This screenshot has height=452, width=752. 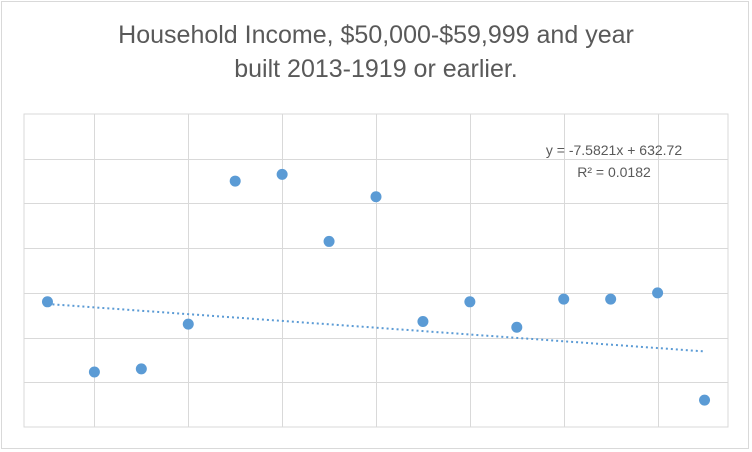 What do you see at coordinates (614, 172) in the screenshot?
I see `trendline-r-squared: R² = 0.0182` at bounding box center [614, 172].